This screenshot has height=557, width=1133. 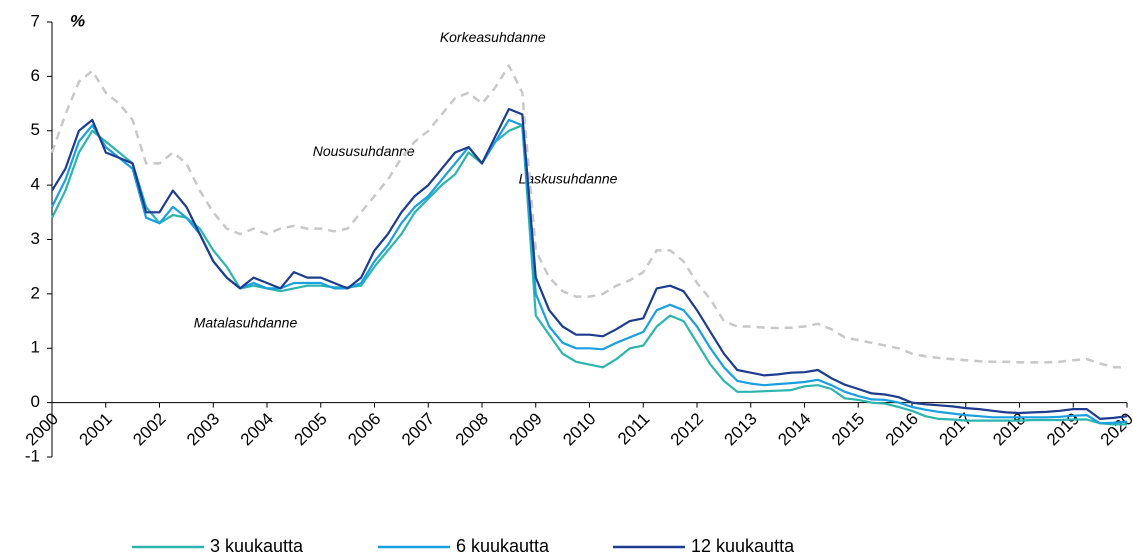 What do you see at coordinates (364, 429) in the screenshot?
I see `x-tick-label: 2006` at bounding box center [364, 429].